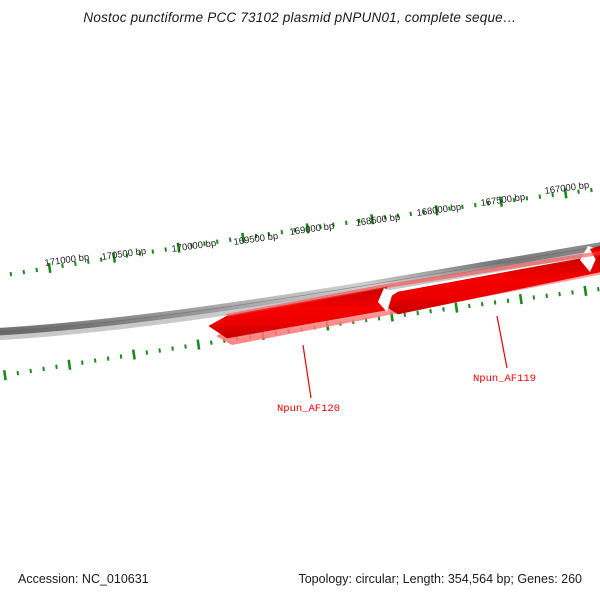 The width and height of the screenshot is (600, 600). What do you see at coordinates (308, 409) in the screenshot?
I see `feature-label-npun-af120: Npun_AF120` at bounding box center [308, 409].